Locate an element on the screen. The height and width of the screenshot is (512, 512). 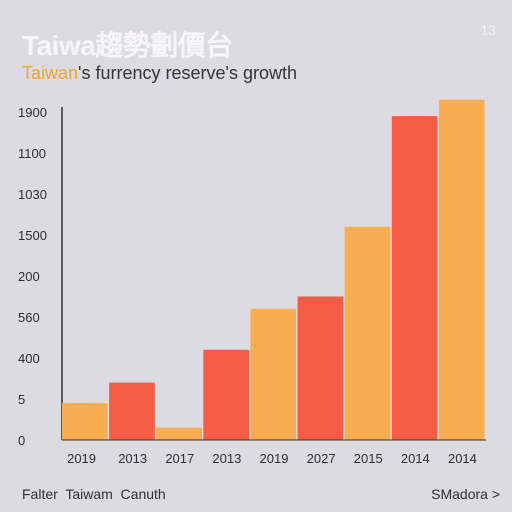
footer-text-left: Falter Taiwam Canuth is located at coordinates (94, 494).